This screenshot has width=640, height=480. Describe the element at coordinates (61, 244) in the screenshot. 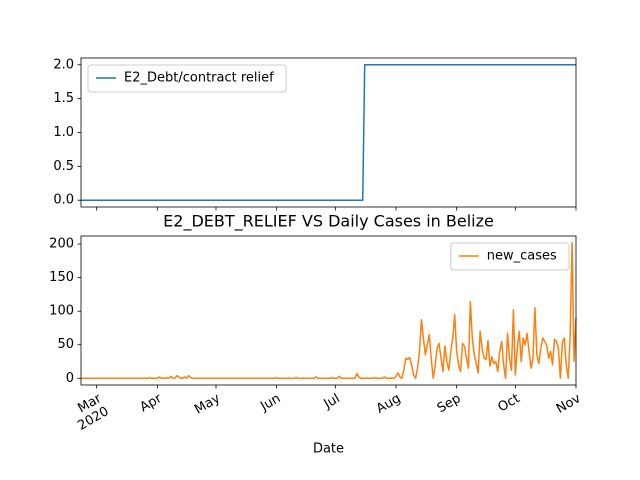

I see `y-tick-label: 200` at that location.